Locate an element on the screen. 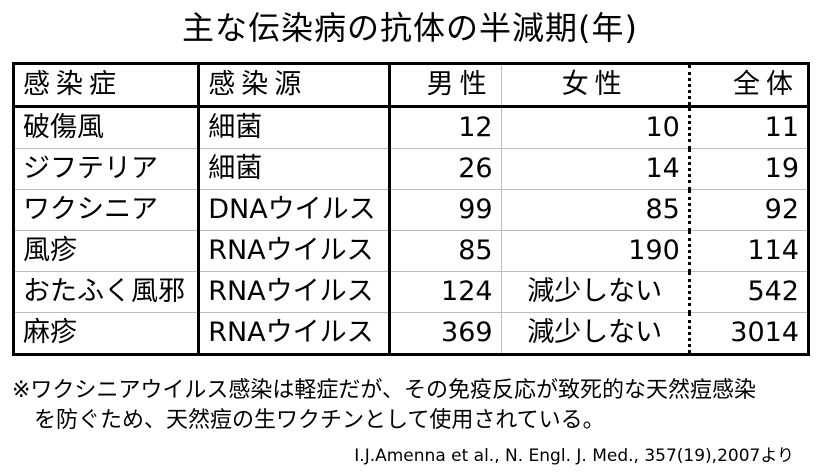  cell-male: 124 is located at coordinates (445, 292).